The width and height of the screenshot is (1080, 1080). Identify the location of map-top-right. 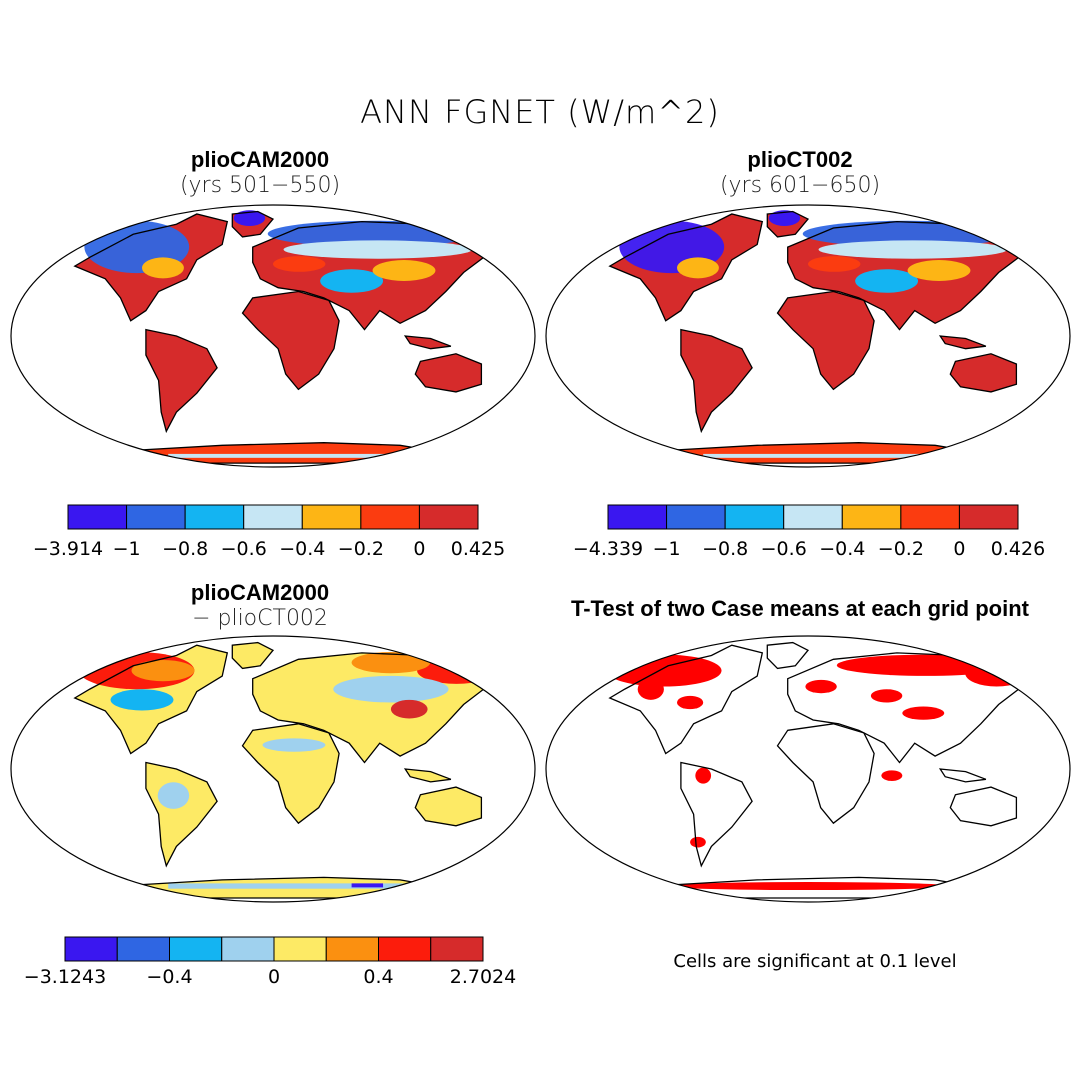
(808, 336).